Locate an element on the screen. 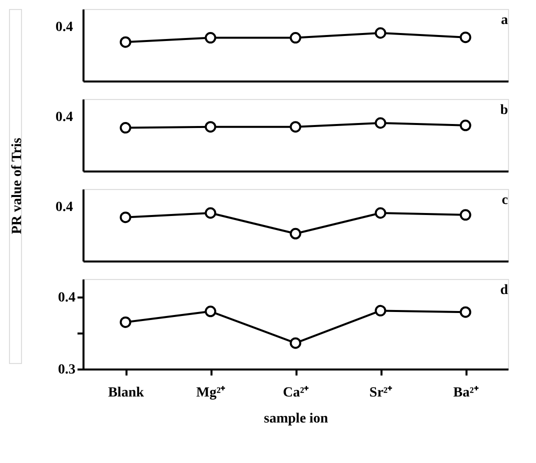  y-tick-label: 0.3 is located at coordinates (67, 370).